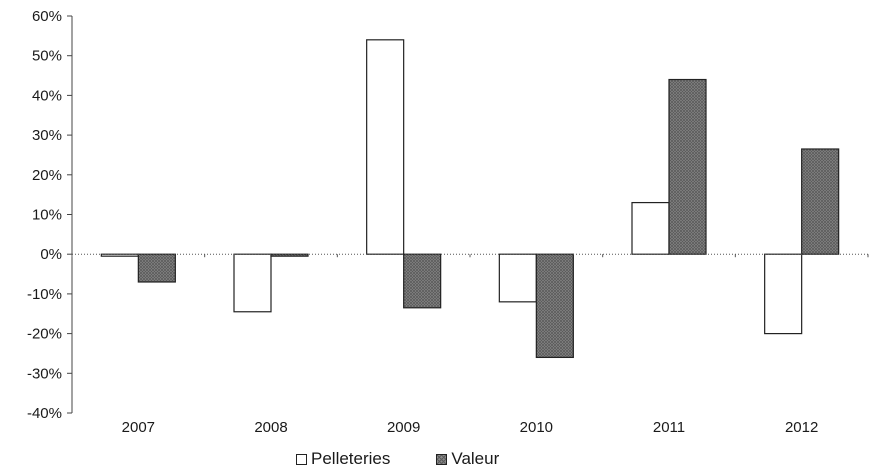 The height and width of the screenshot is (472, 879). Describe the element at coordinates (252, 283) in the screenshot. I see `bar-pelleteries-2008` at that location.